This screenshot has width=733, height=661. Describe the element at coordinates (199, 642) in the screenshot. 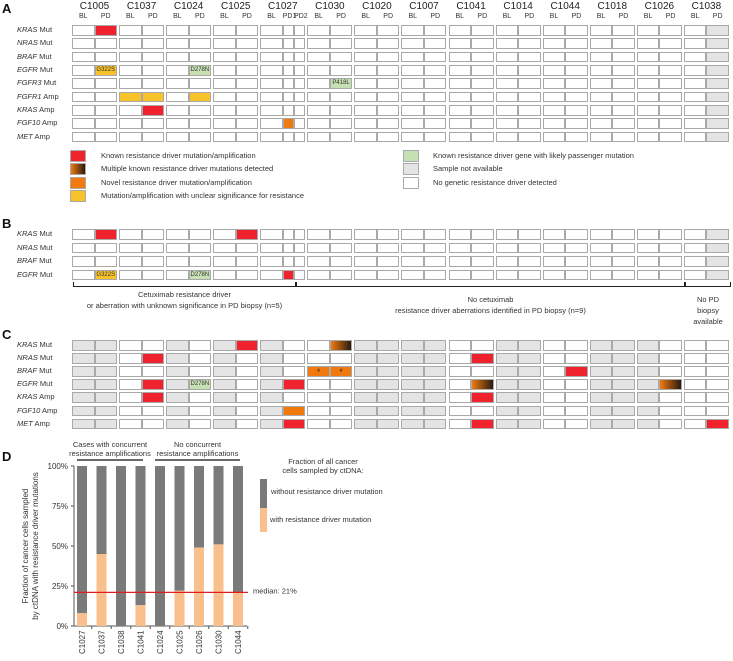

I see `x-tick-label: C1026` at that location.